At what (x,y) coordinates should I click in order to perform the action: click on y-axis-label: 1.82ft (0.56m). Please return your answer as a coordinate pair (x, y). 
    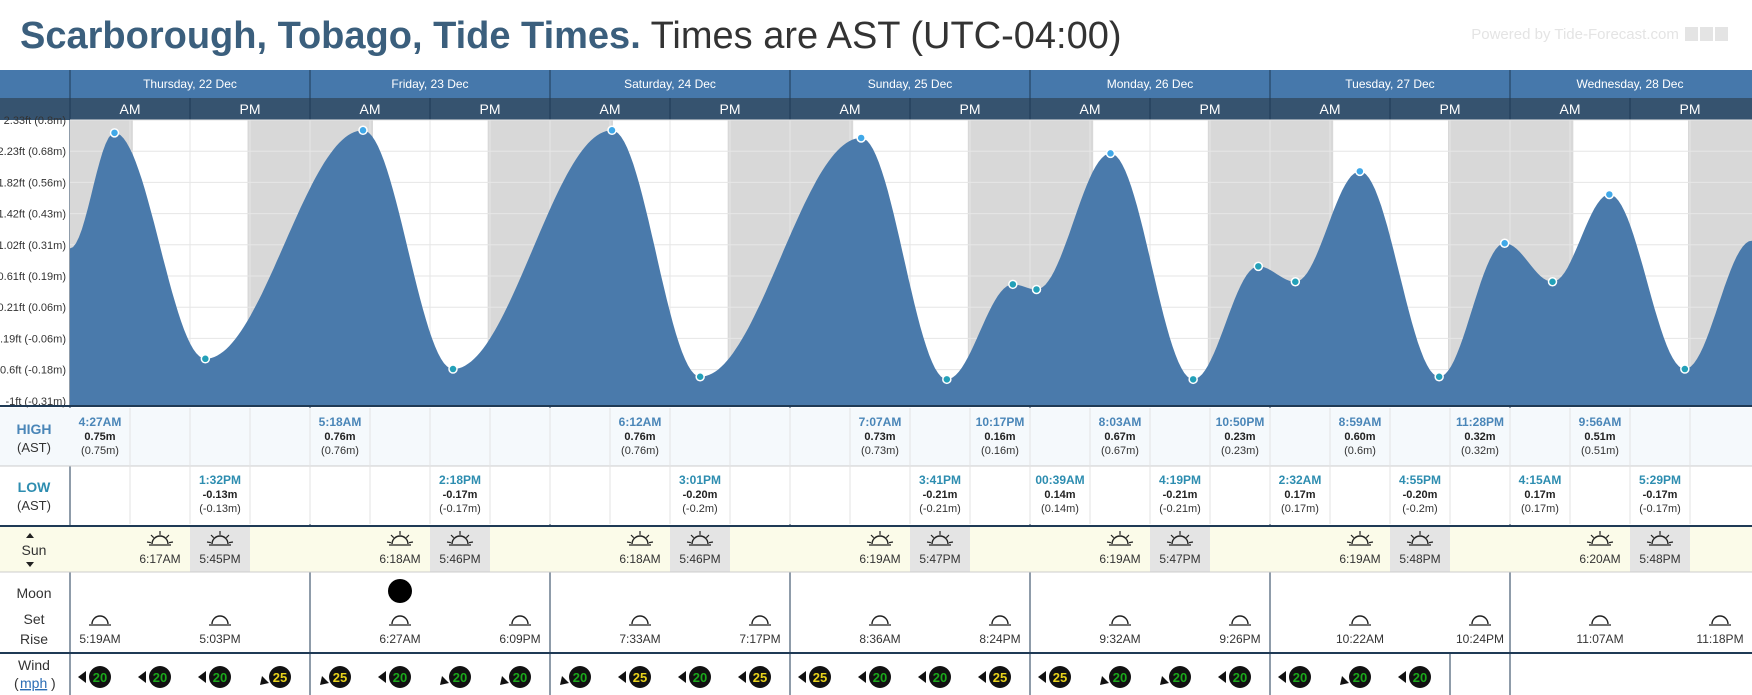
    Looking at the image, I should click on (33, 183).